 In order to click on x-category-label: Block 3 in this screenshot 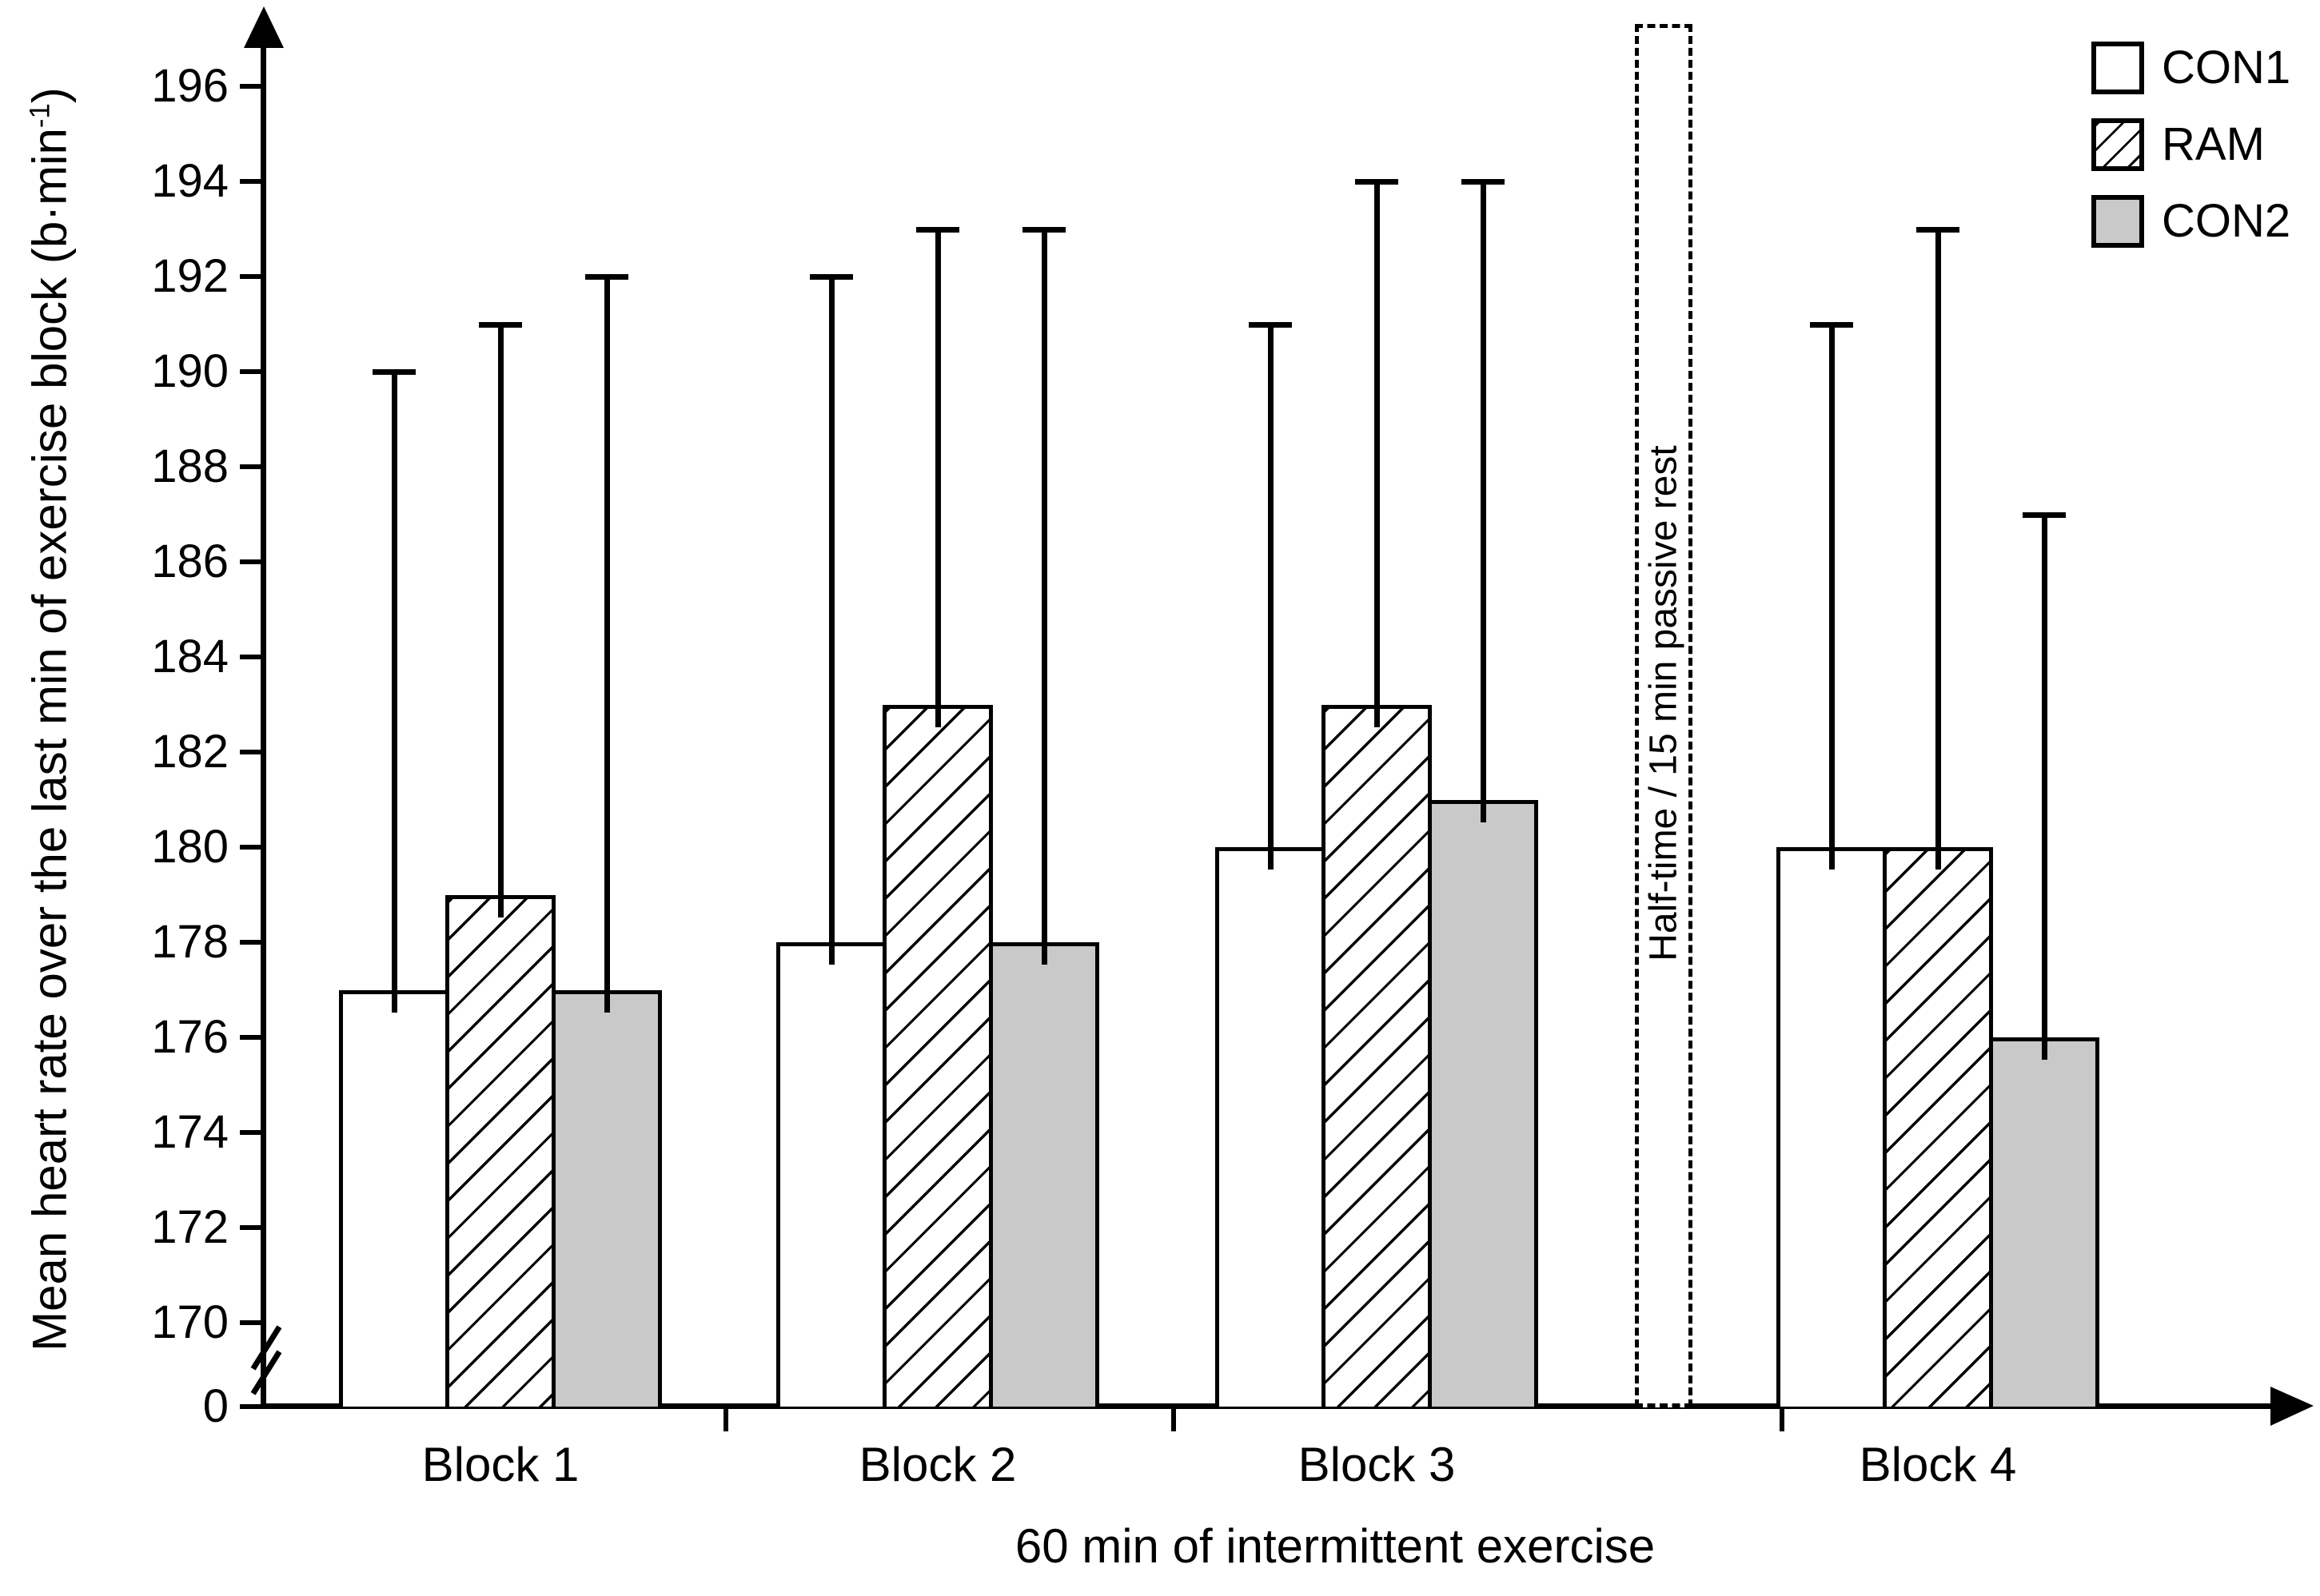, I will do `click(1377, 1464)`.